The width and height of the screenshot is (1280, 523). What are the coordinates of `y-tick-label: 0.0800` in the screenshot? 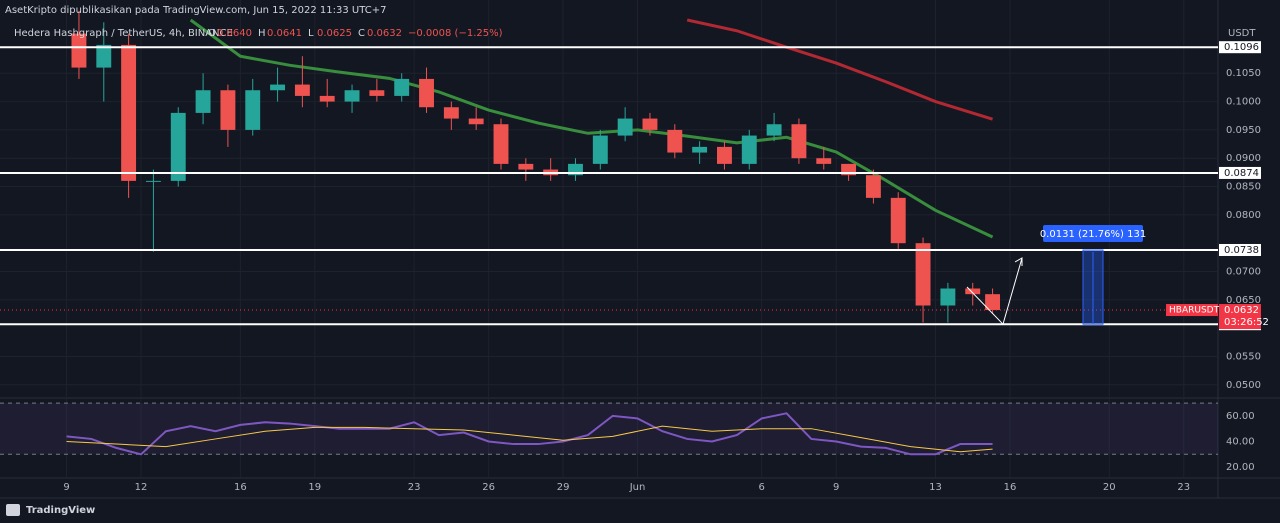 It's located at (1243, 215).